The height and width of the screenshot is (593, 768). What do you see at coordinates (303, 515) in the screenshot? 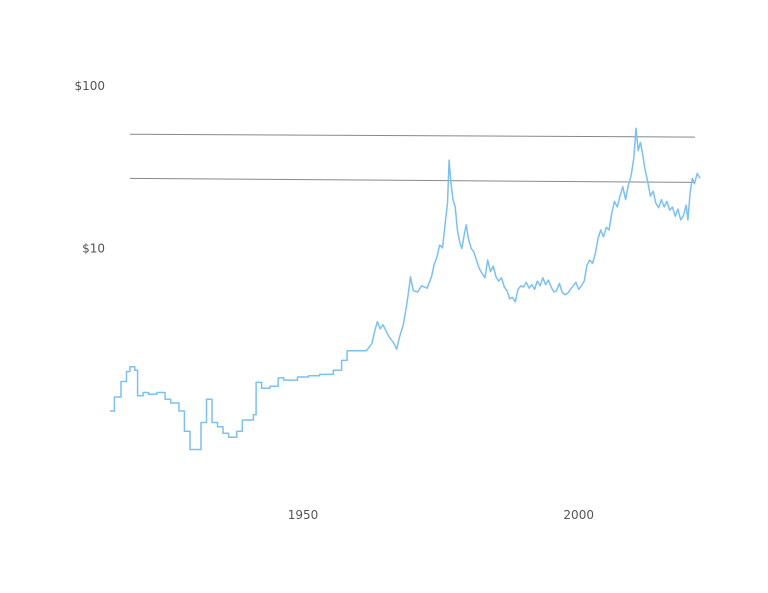
I see `x-tick-label-1: 1950` at bounding box center [303, 515].